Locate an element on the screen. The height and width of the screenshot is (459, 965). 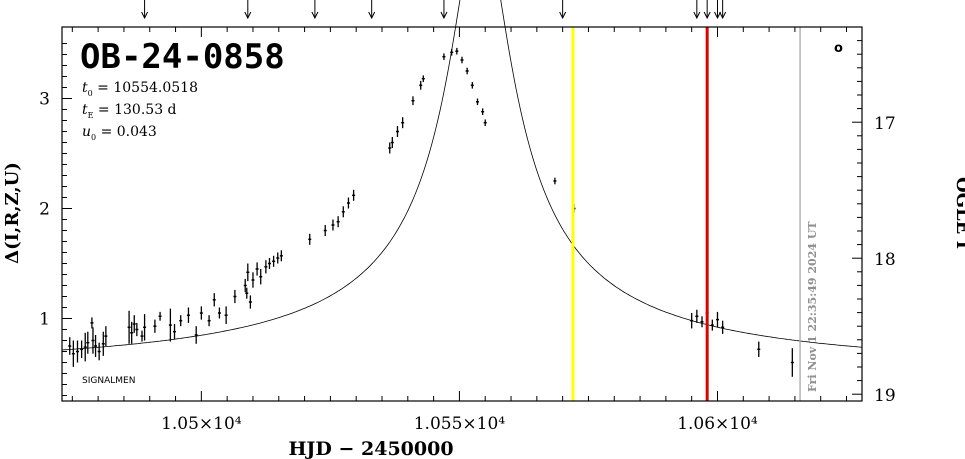
x-axis-label: HJD − 2450000 is located at coordinates (370, 448).